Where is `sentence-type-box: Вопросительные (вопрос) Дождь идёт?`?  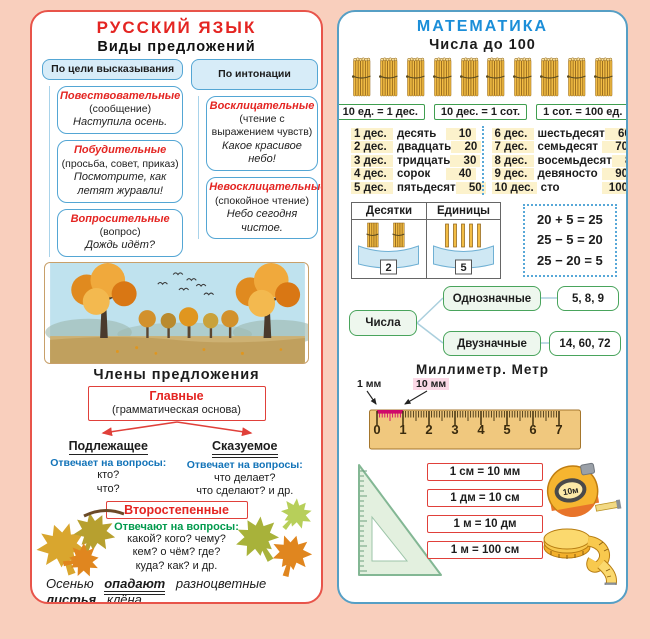
sentence-type-box: Вопросительные (вопрос) Дождь идёт? is located at coordinates (120, 233).